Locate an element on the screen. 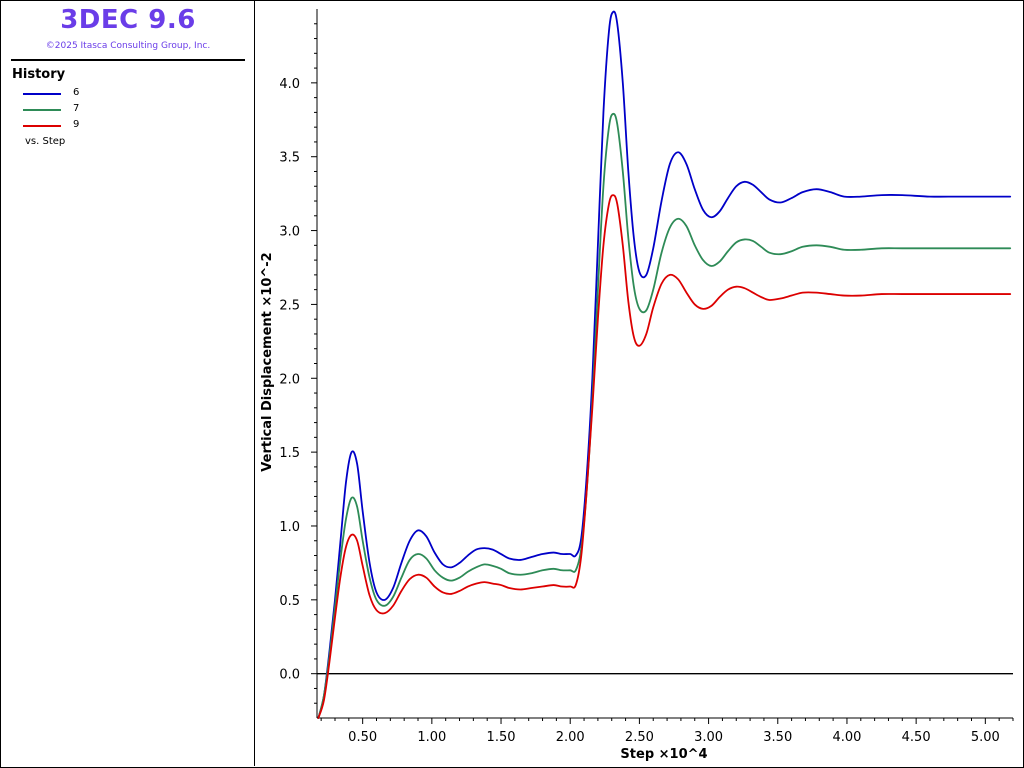  x-tick-label: 3.50 is located at coordinates (777, 737).